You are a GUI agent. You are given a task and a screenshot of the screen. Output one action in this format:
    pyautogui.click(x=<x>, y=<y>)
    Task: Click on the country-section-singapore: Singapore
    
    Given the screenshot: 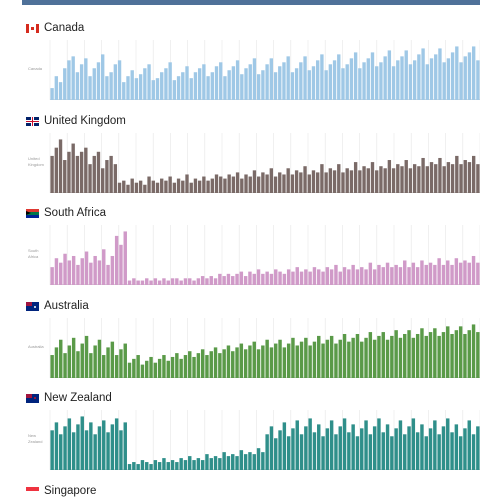 What is the action you would take?
    pyautogui.click(x=250, y=491)
    